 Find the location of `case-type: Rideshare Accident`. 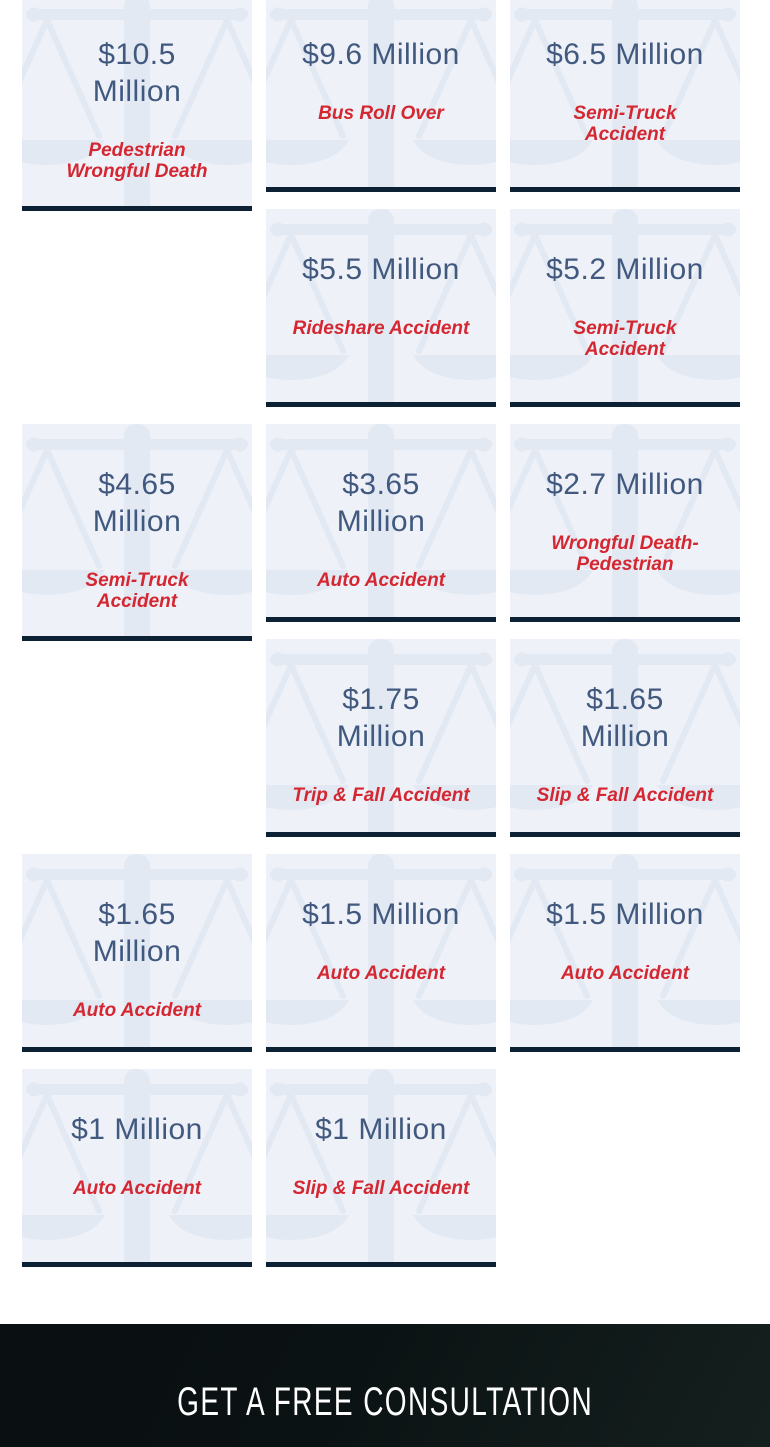

case-type: Rideshare Accident is located at coordinates (381, 328).